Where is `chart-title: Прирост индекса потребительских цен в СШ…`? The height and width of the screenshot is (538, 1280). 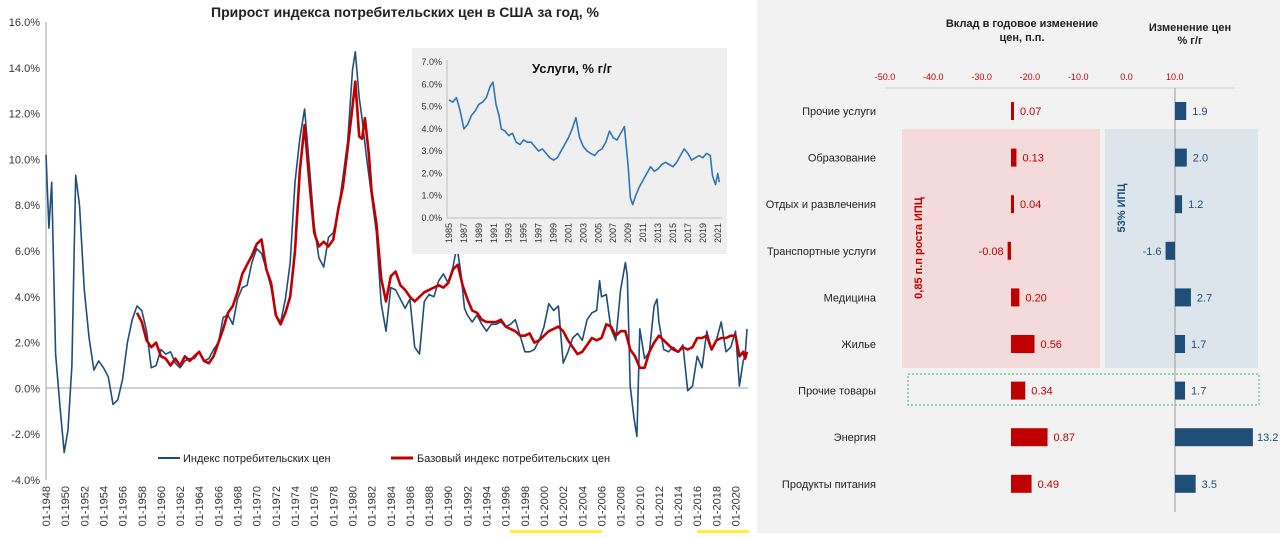
chart-title: Прирост индекса потребительских цен в СШ… is located at coordinates (405, 12).